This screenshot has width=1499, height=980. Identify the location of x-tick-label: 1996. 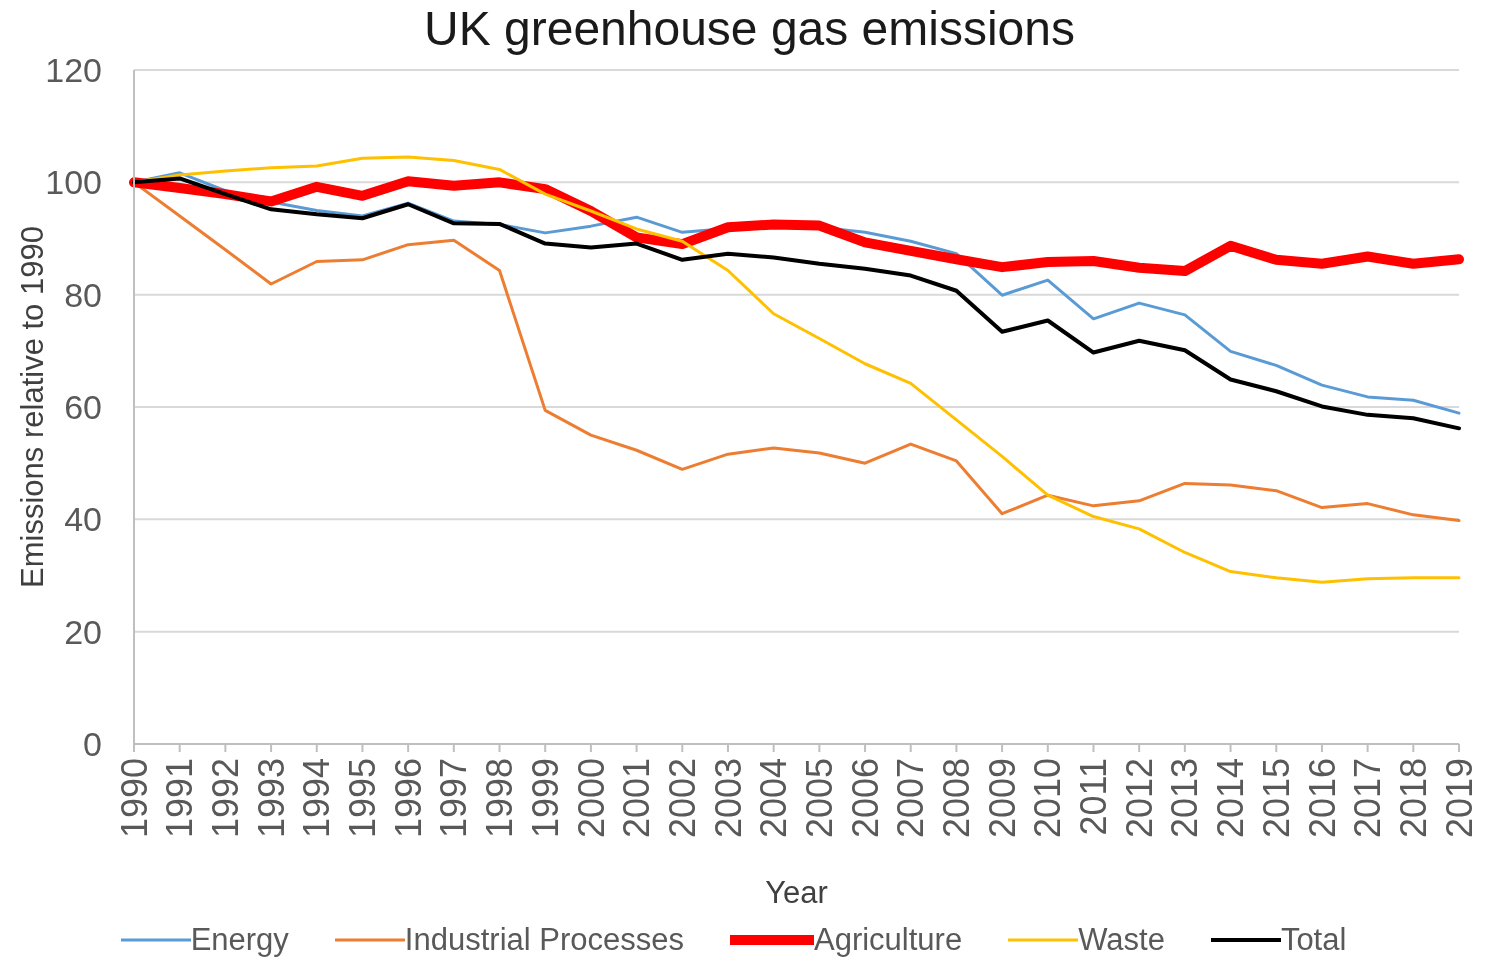
(408, 798).